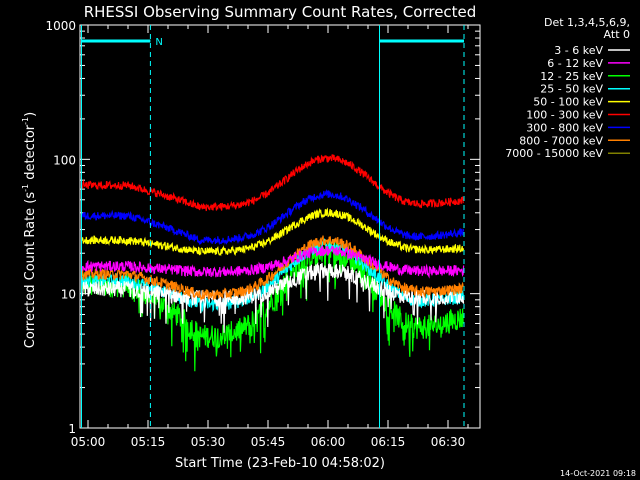 This screenshot has width=640, height=480. What do you see at coordinates (68, 295) in the screenshot?
I see `y-tick-label: 10` at bounding box center [68, 295].